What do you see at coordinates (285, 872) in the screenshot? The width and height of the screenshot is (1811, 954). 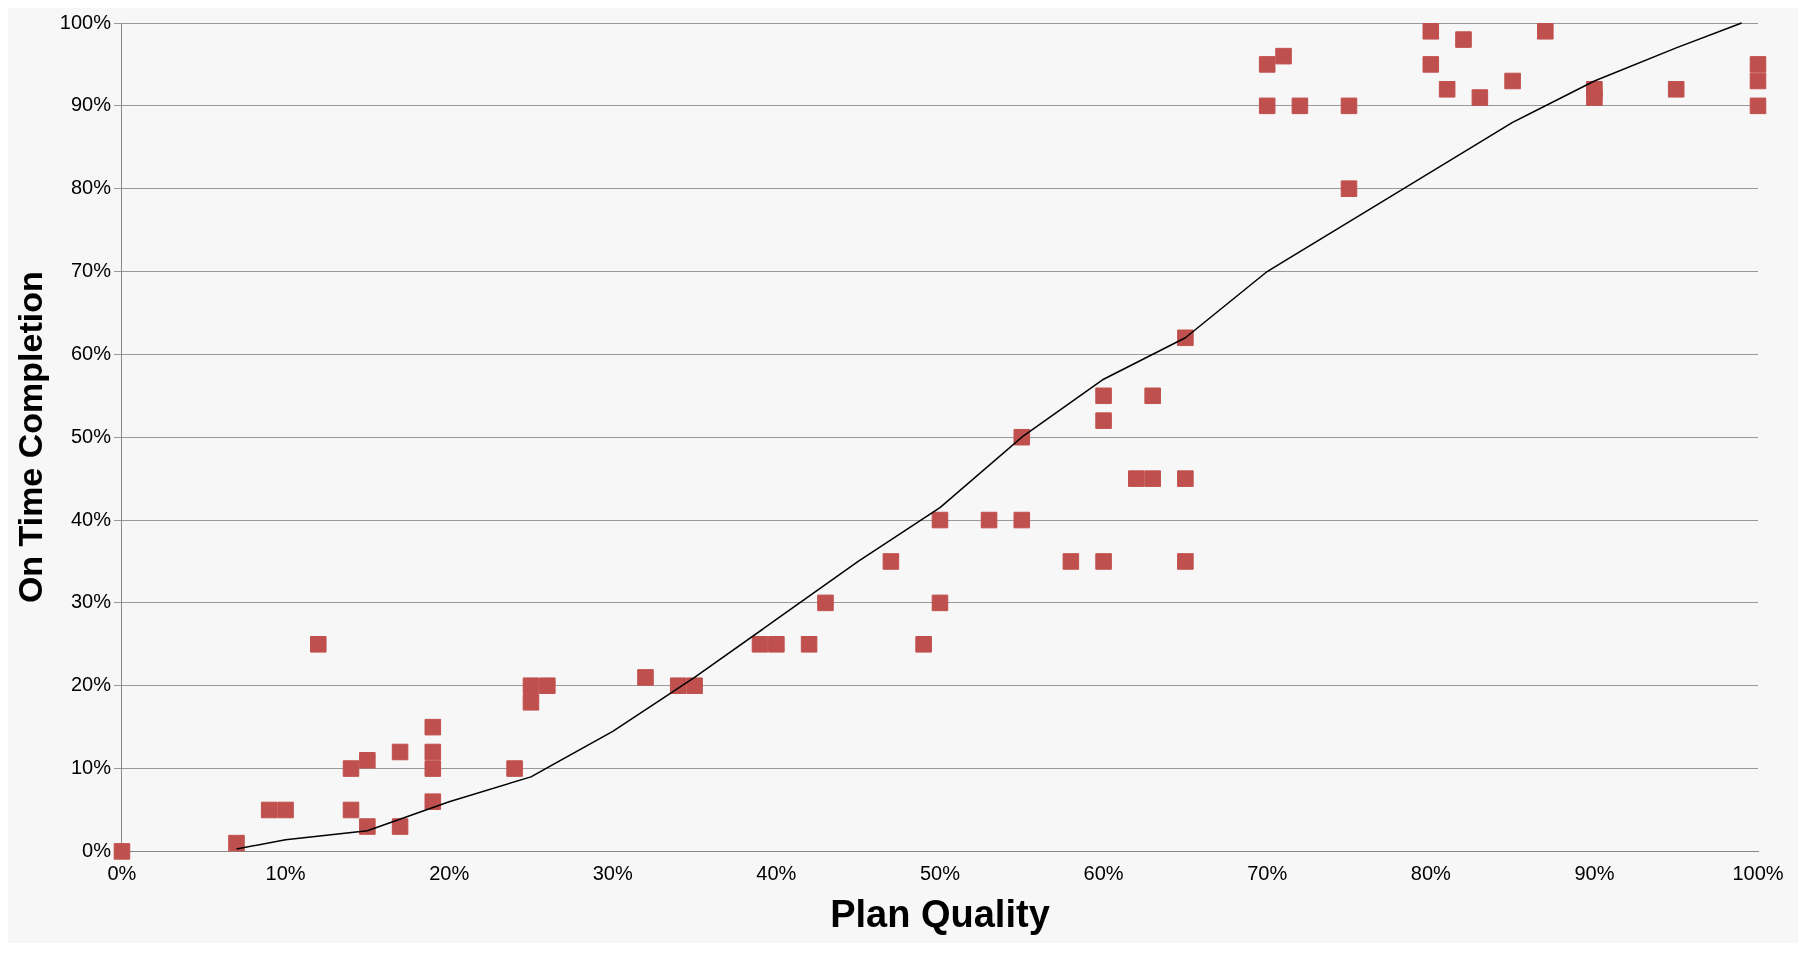 I see `x-tick-label: 10%` at bounding box center [285, 872].